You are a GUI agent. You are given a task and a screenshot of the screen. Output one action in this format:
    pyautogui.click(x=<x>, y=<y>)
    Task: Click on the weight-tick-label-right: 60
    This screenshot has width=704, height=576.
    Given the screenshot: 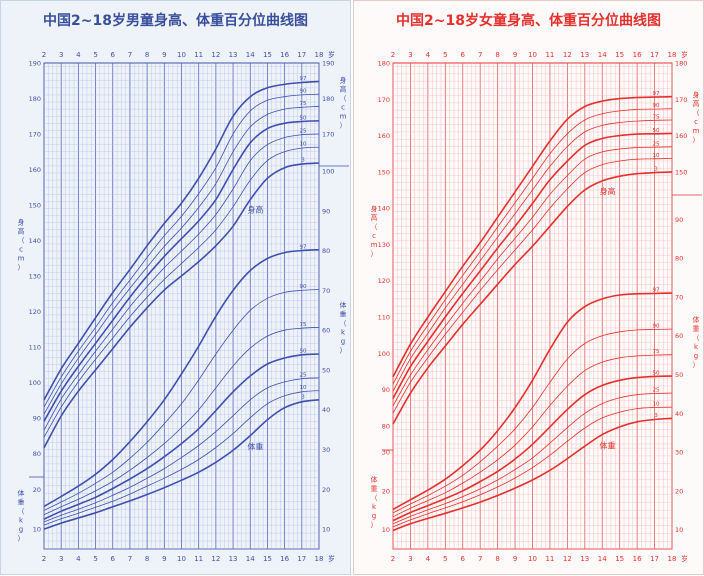 What is the action you would take?
    pyautogui.click(x=326, y=331)
    